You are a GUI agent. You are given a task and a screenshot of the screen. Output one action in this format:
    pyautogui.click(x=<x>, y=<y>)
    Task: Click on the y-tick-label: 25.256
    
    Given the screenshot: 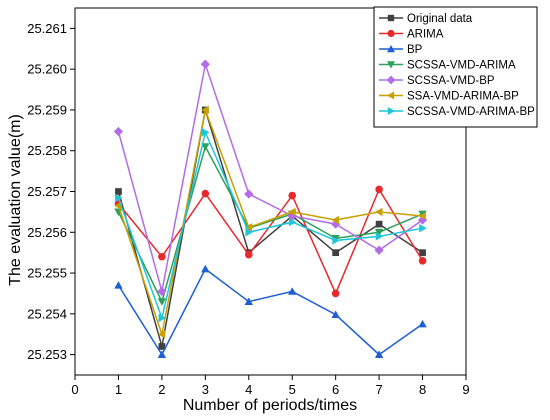 What is the action you would take?
    pyautogui.click(x=47, y=232)
    